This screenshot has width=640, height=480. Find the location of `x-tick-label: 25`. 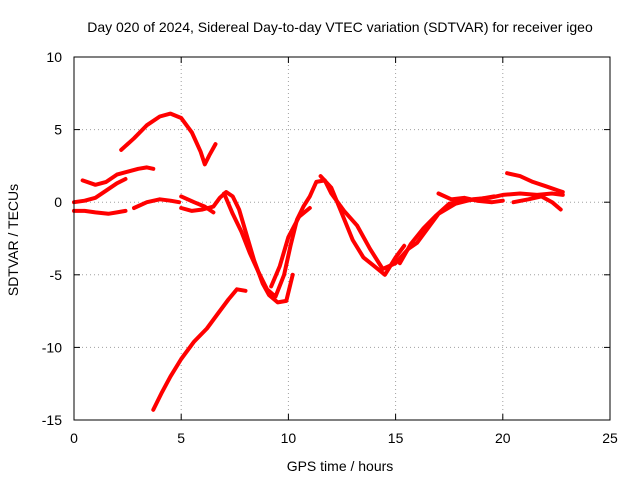

x-tick-label: 25 is located at coordinates (610, 438).